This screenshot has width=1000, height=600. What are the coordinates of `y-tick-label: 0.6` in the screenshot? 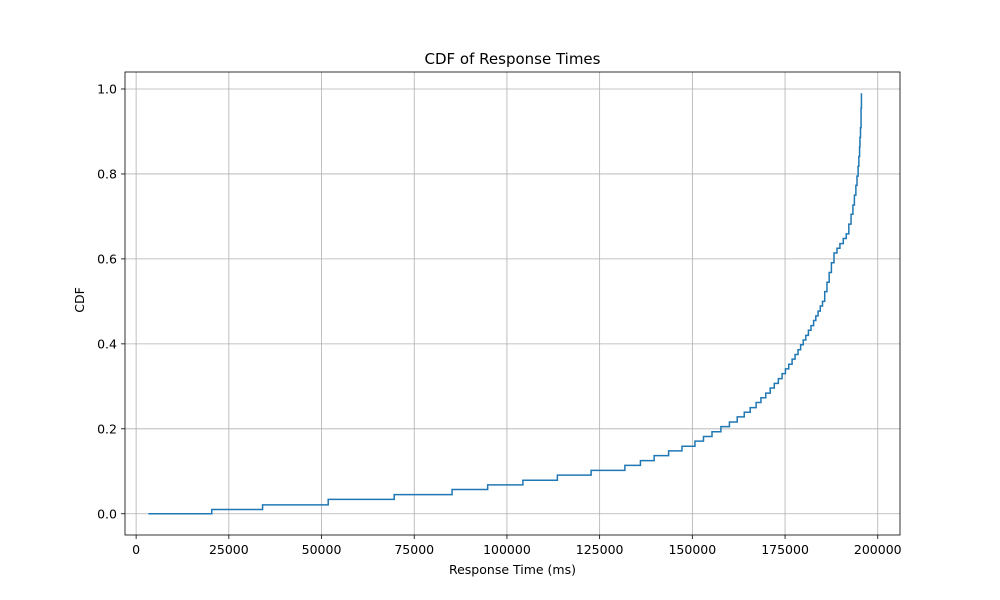 It's located at (107, 258).